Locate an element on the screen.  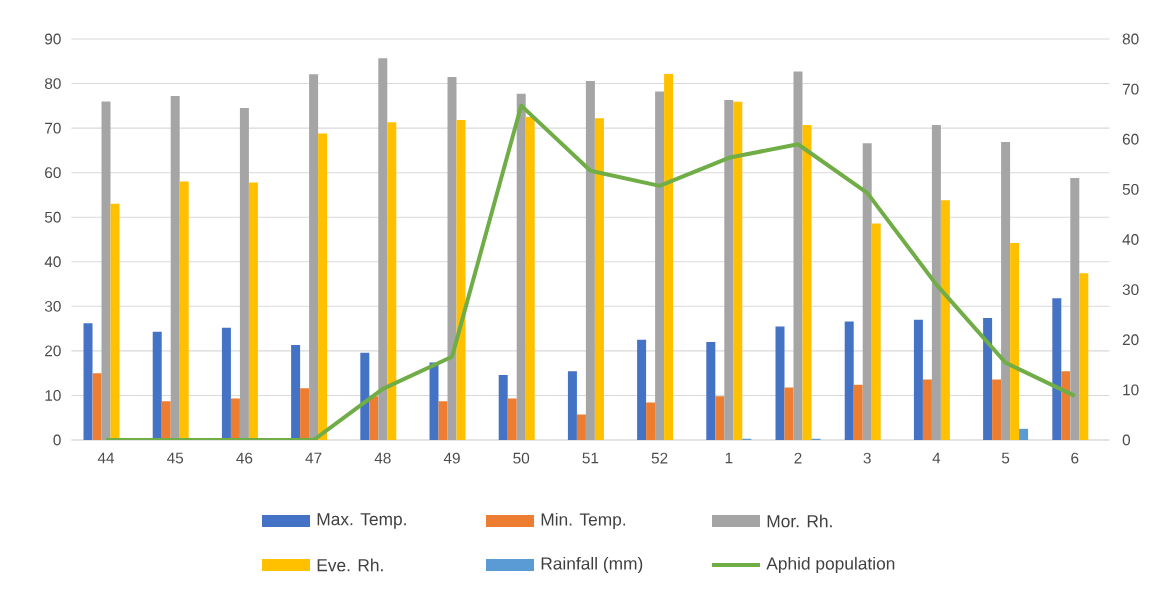
y-tick-label: 60 is located at coordinates (53, 173).